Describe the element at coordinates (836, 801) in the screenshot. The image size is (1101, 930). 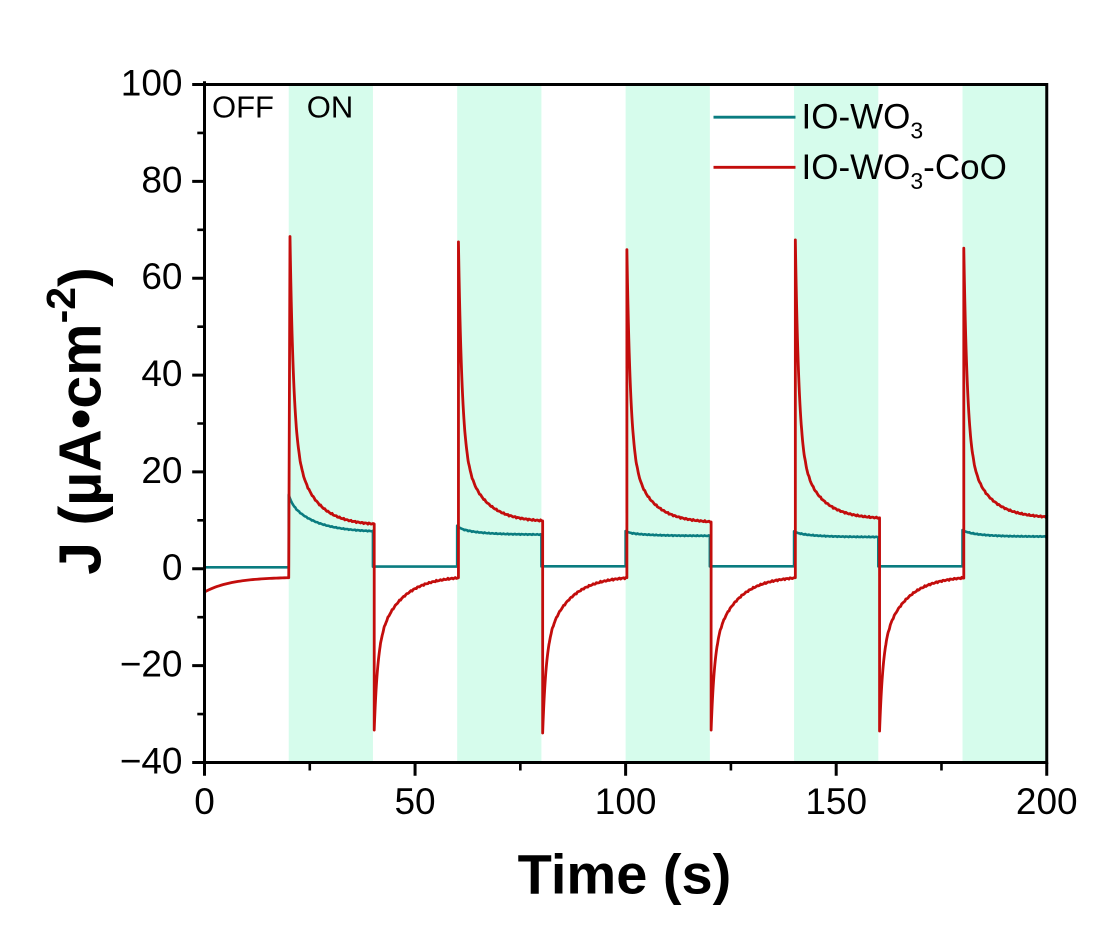
I see `svg-text: 150` at that location.